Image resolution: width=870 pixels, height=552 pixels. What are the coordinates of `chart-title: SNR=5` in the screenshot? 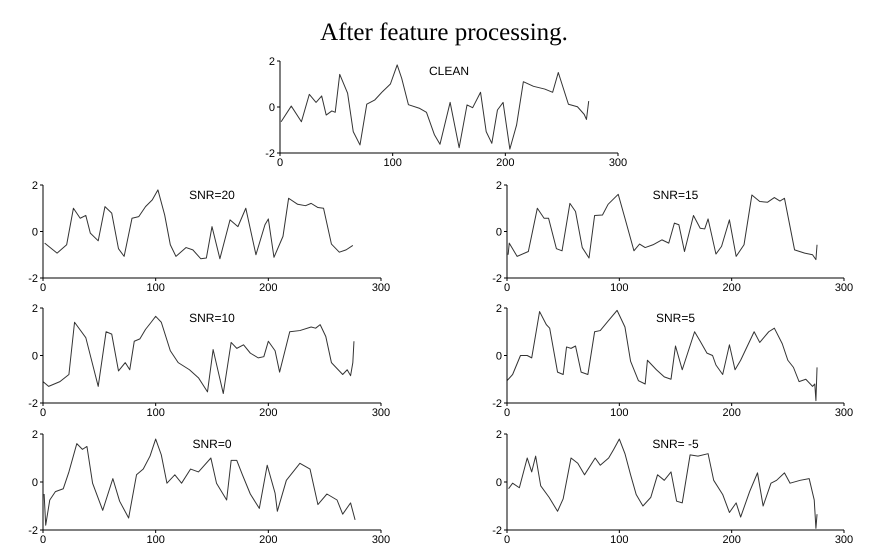 It's located at (675, 318).